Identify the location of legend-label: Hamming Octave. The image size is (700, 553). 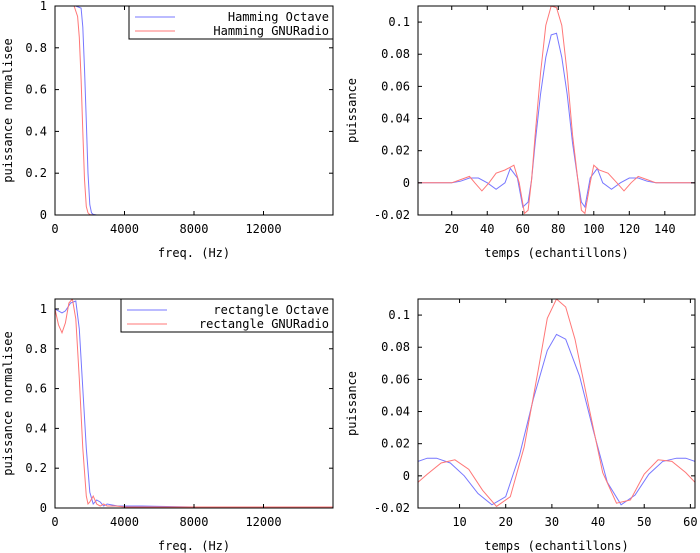
(278, 17).